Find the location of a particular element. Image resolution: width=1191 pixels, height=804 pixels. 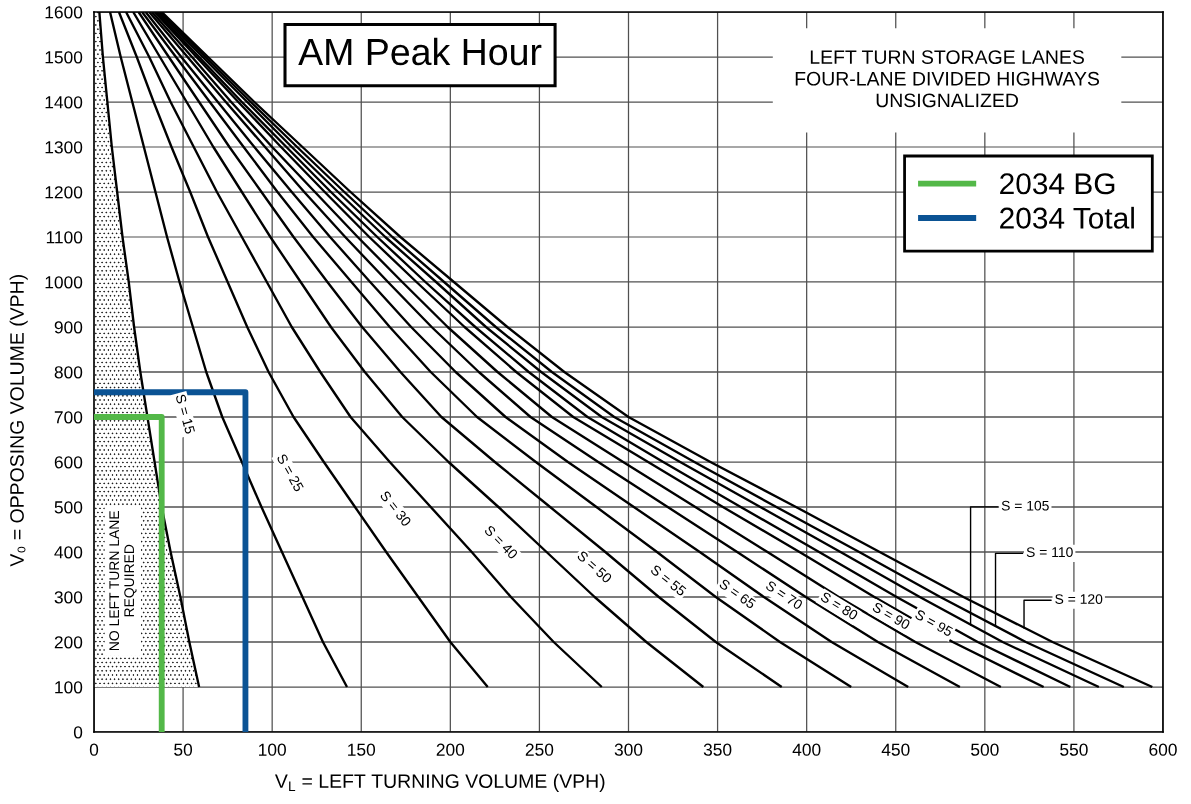

y-tick-label: 400 is located at coordinates (68, 552).